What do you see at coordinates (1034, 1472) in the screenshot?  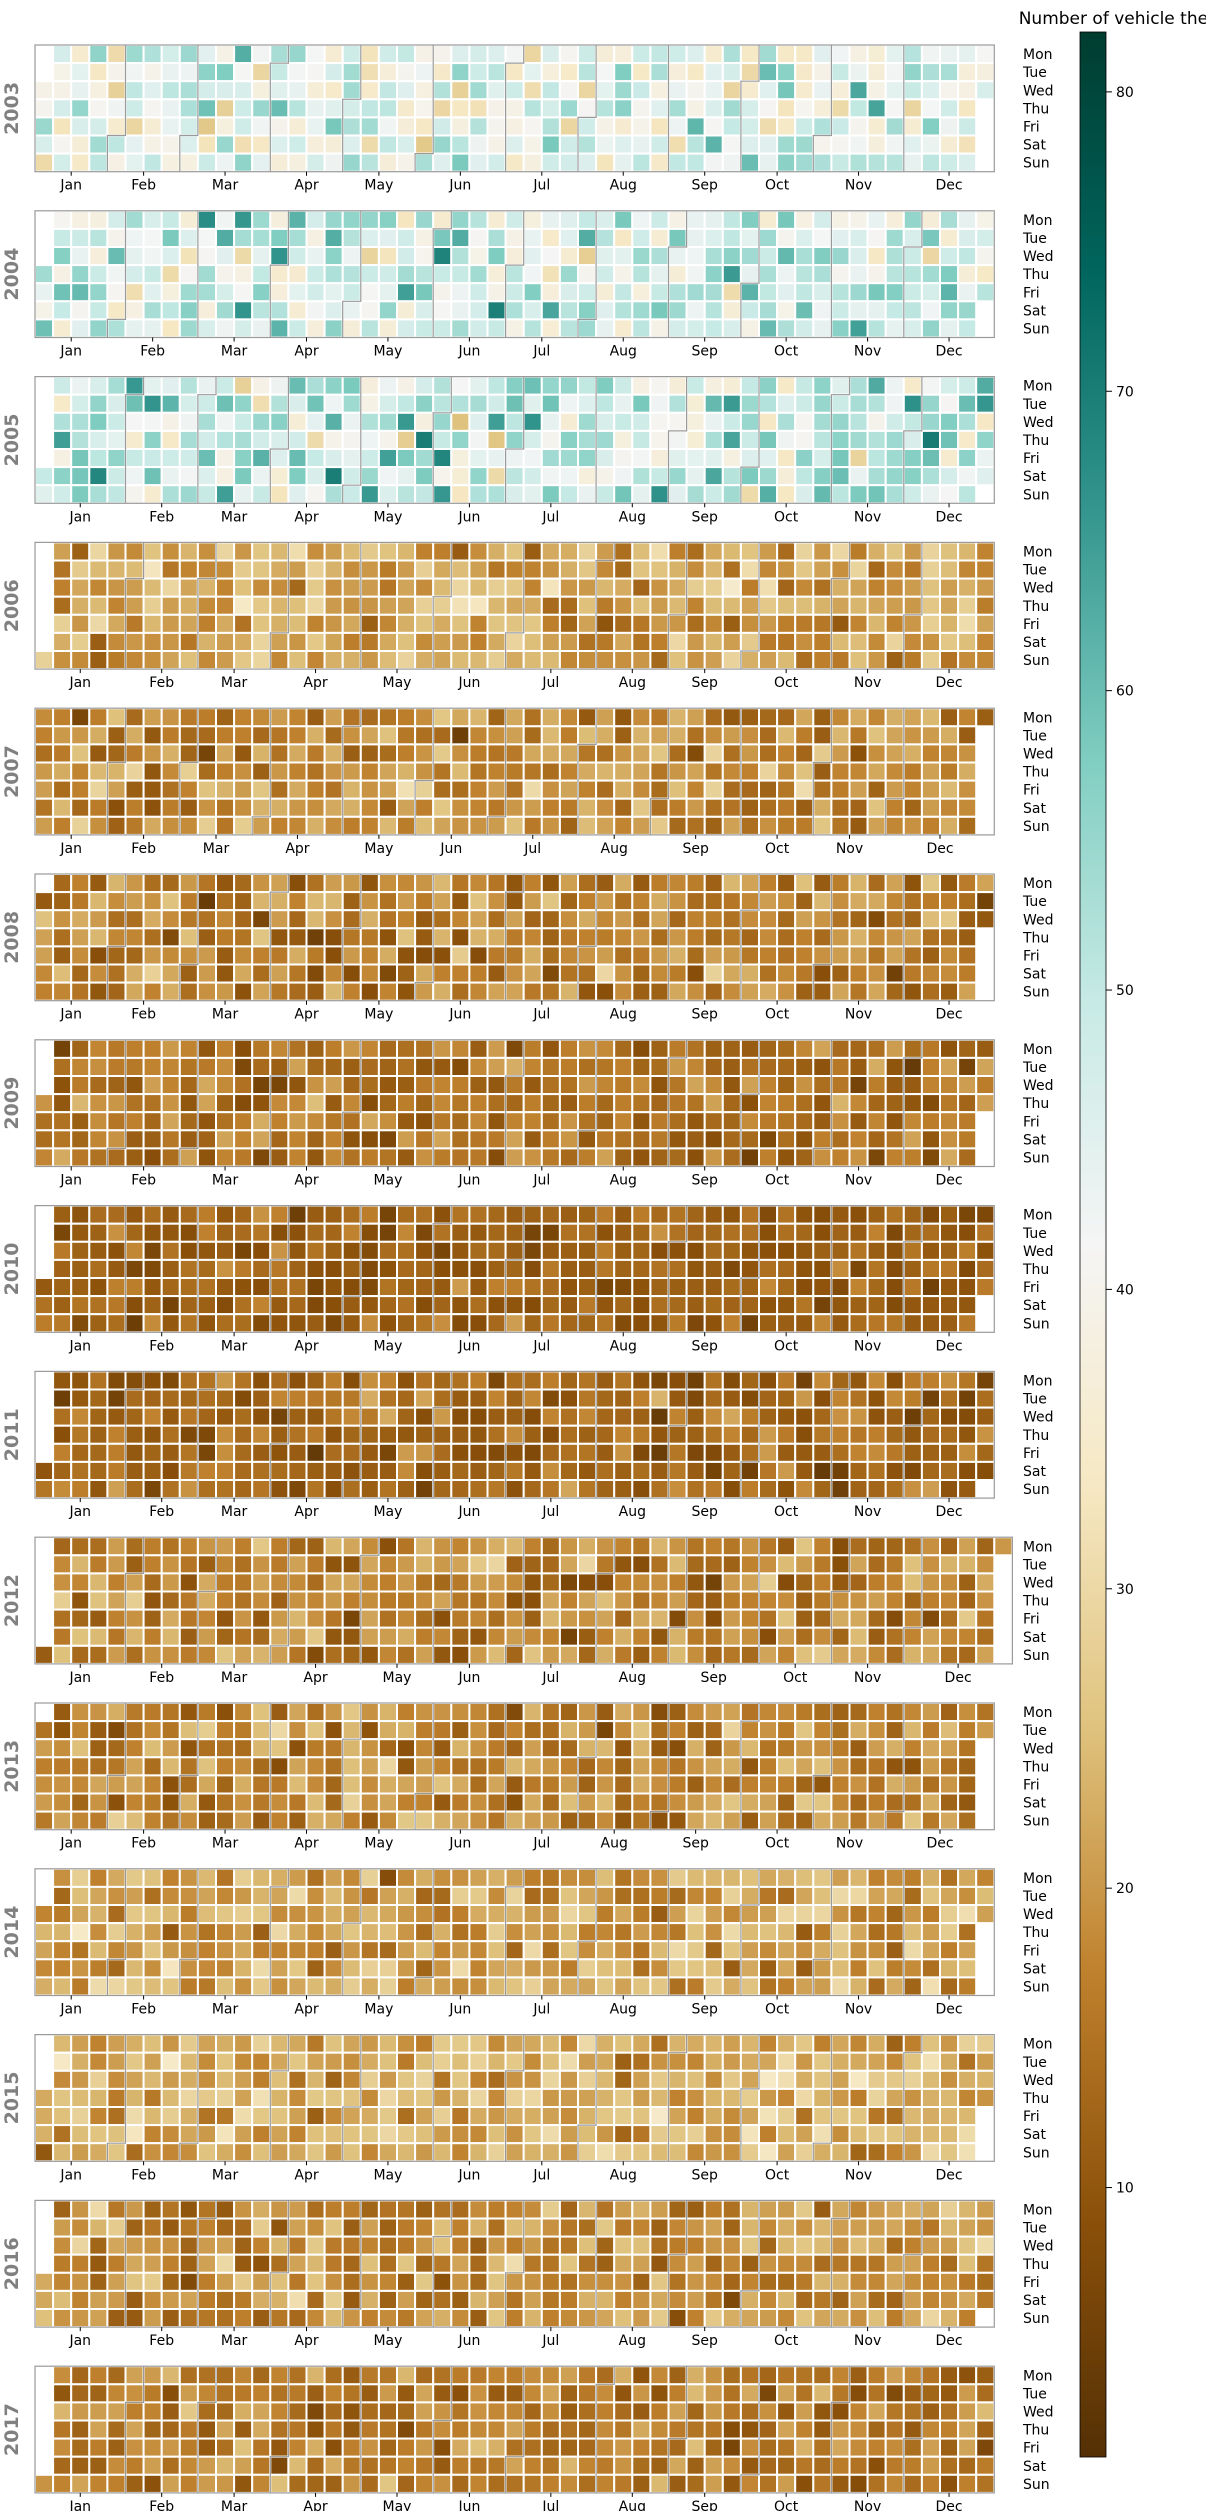 I see `weekday-label: Sat` at bounding box center [1034, 1472].